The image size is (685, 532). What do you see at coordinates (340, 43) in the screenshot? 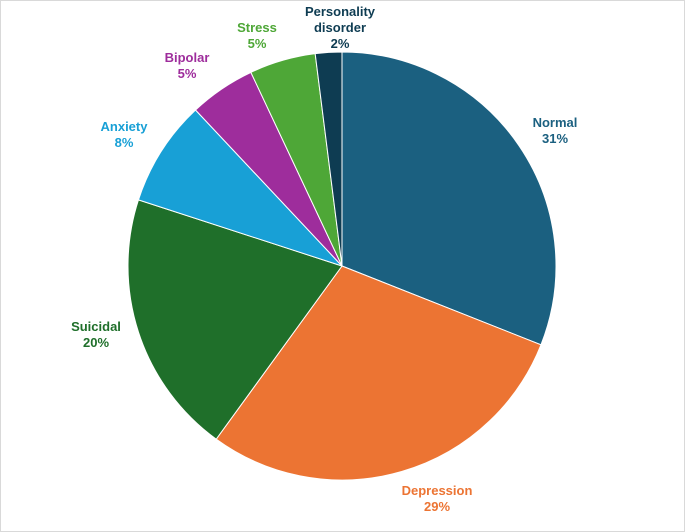
I see `pie-label-value: 2%` at bounding box center [340, 43].